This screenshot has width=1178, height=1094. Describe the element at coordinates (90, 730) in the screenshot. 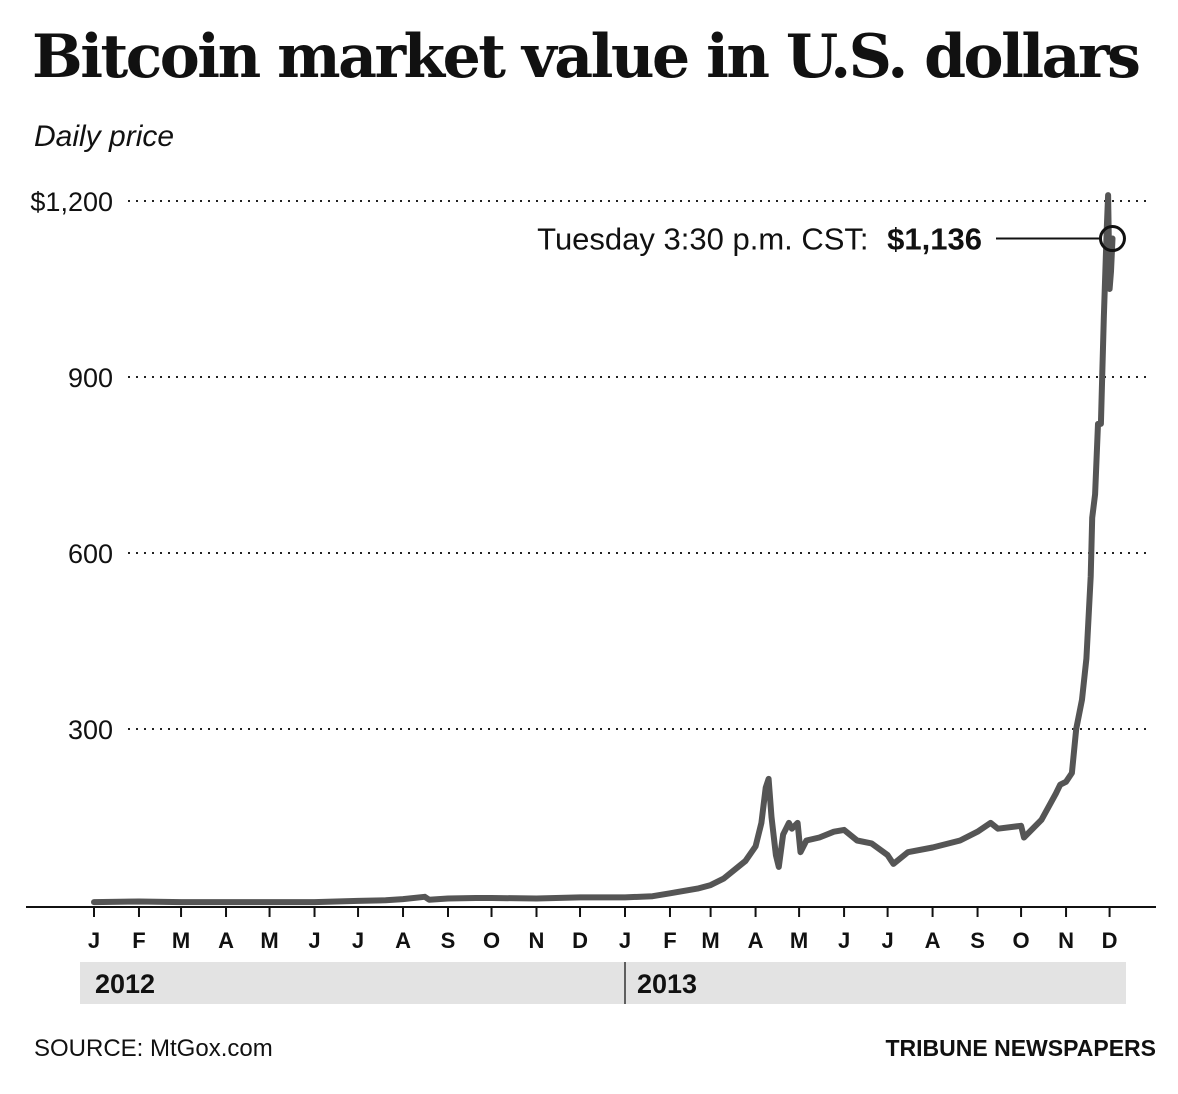

I see `y-tick-label: 300` at that location.